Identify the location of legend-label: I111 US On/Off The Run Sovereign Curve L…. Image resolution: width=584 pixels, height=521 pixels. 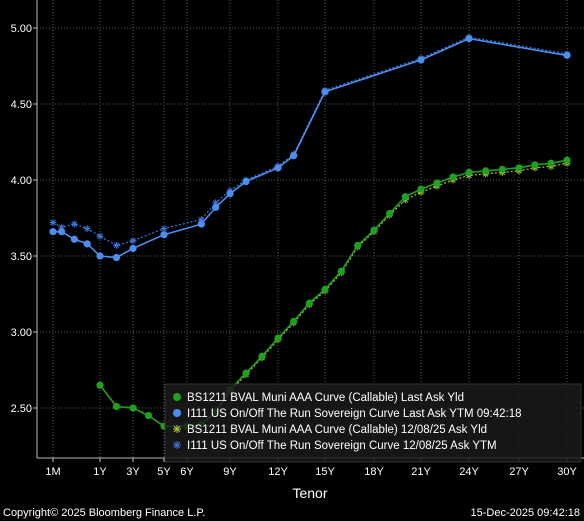
(354, 414).